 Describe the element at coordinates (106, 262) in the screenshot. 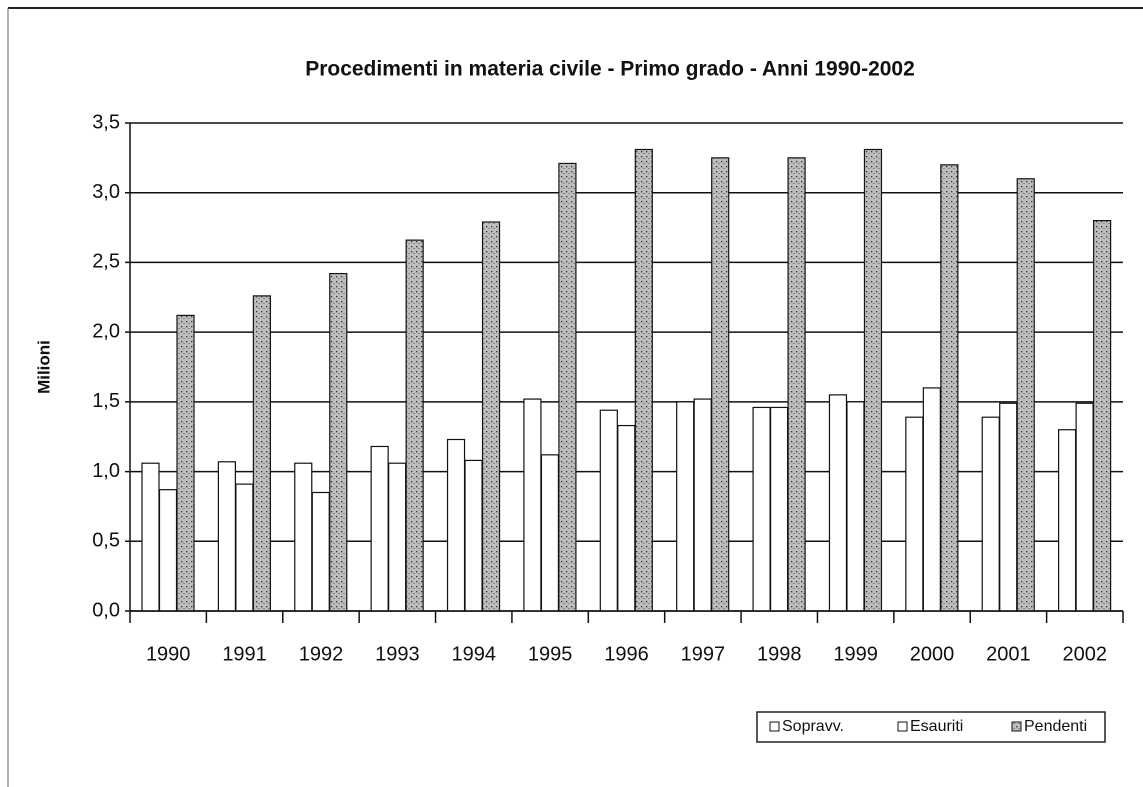

I see `y-tick-label: 2,5` at that location.